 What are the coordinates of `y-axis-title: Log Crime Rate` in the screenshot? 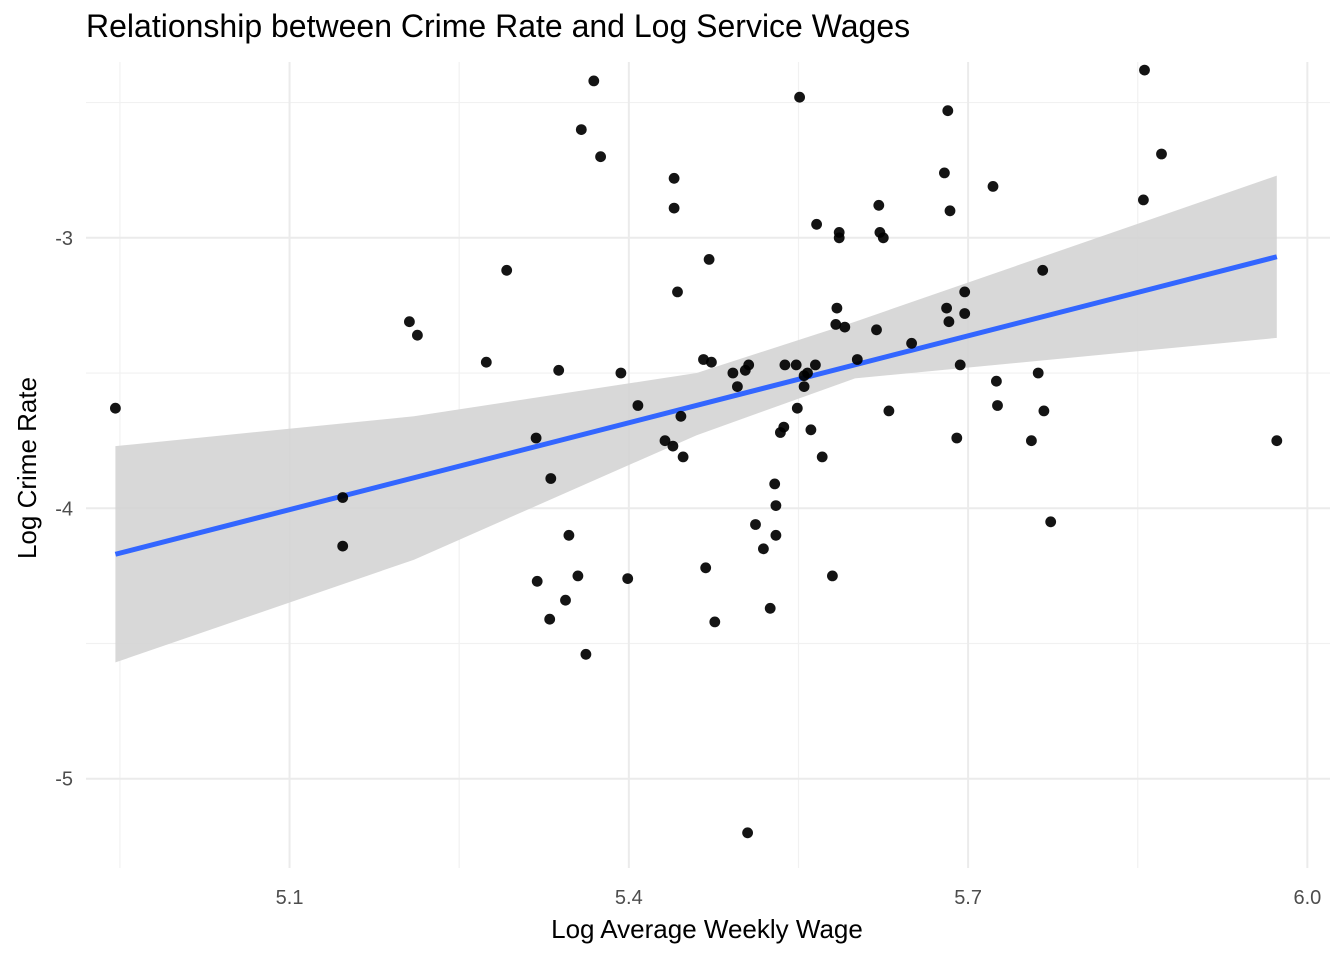 It's located at (27, 468).